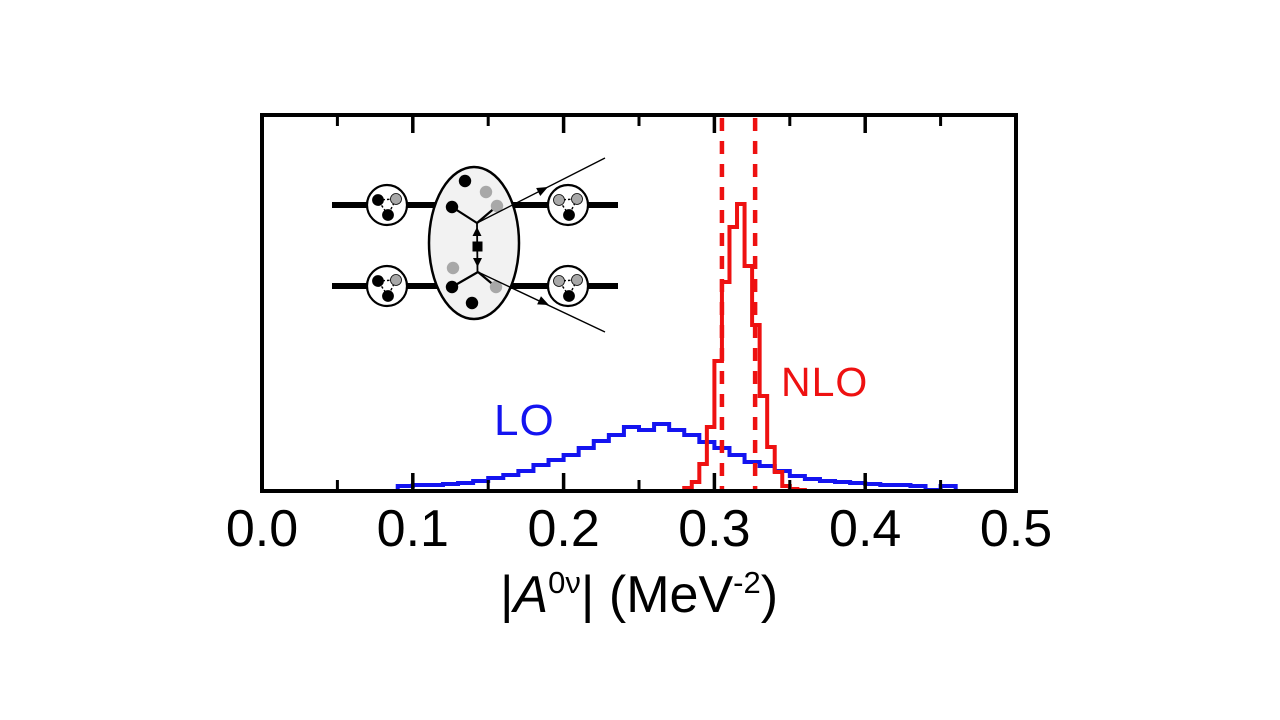 The height and width of the screenshot is (720, 1280). I want to click on unit-suffix: ), so click(769, 595).